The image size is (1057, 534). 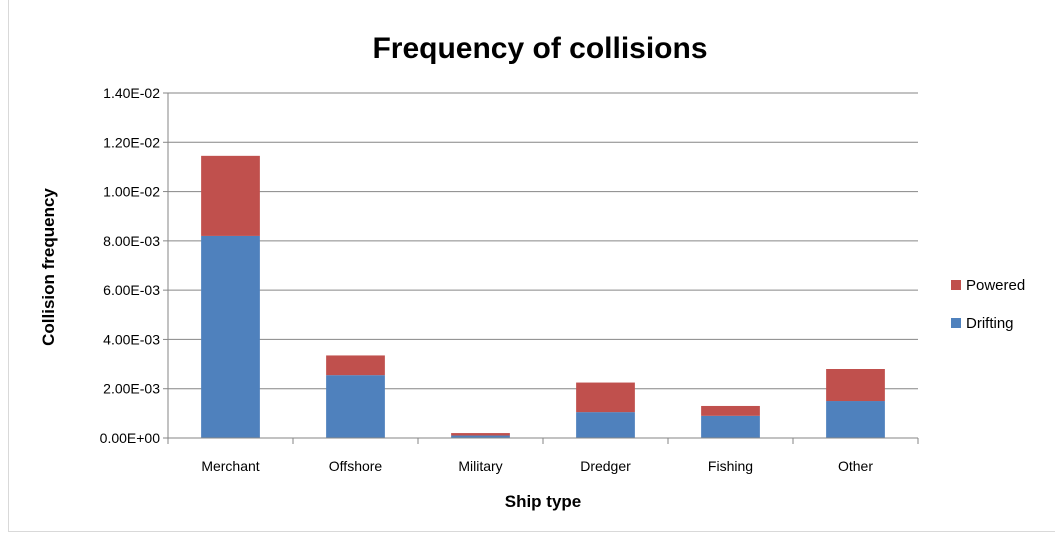 I want to click on y-tick-label: 1.00E-02, so click(x=131, y=192).